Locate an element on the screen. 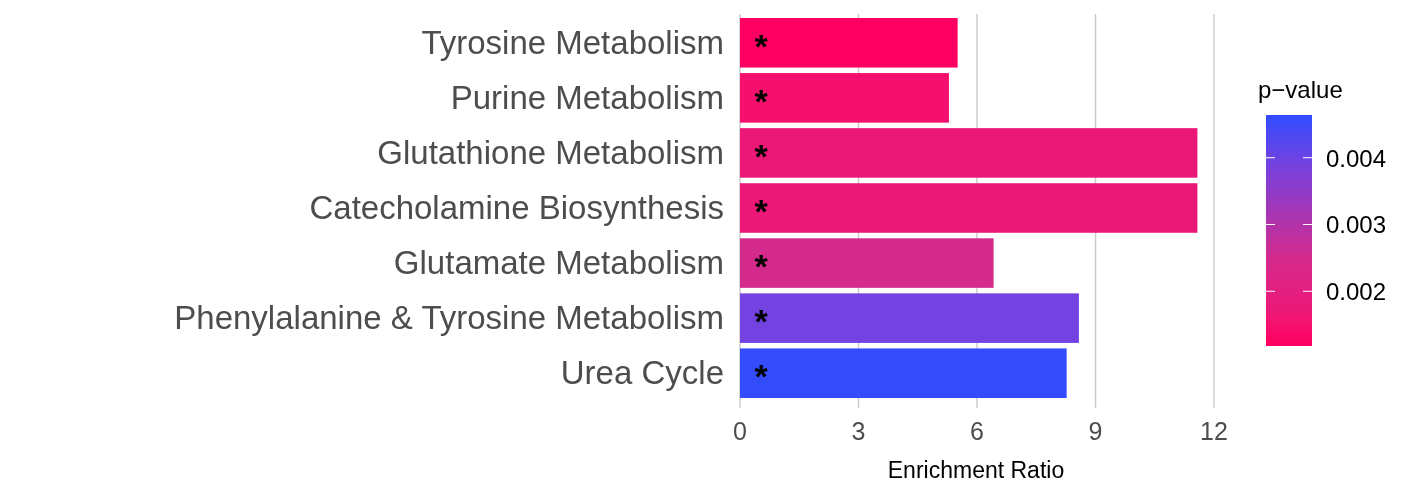 Image resolution: width=1413 pixels, height=490 pixels. x-tick-label: 6 is located at coordinates (977, 431).